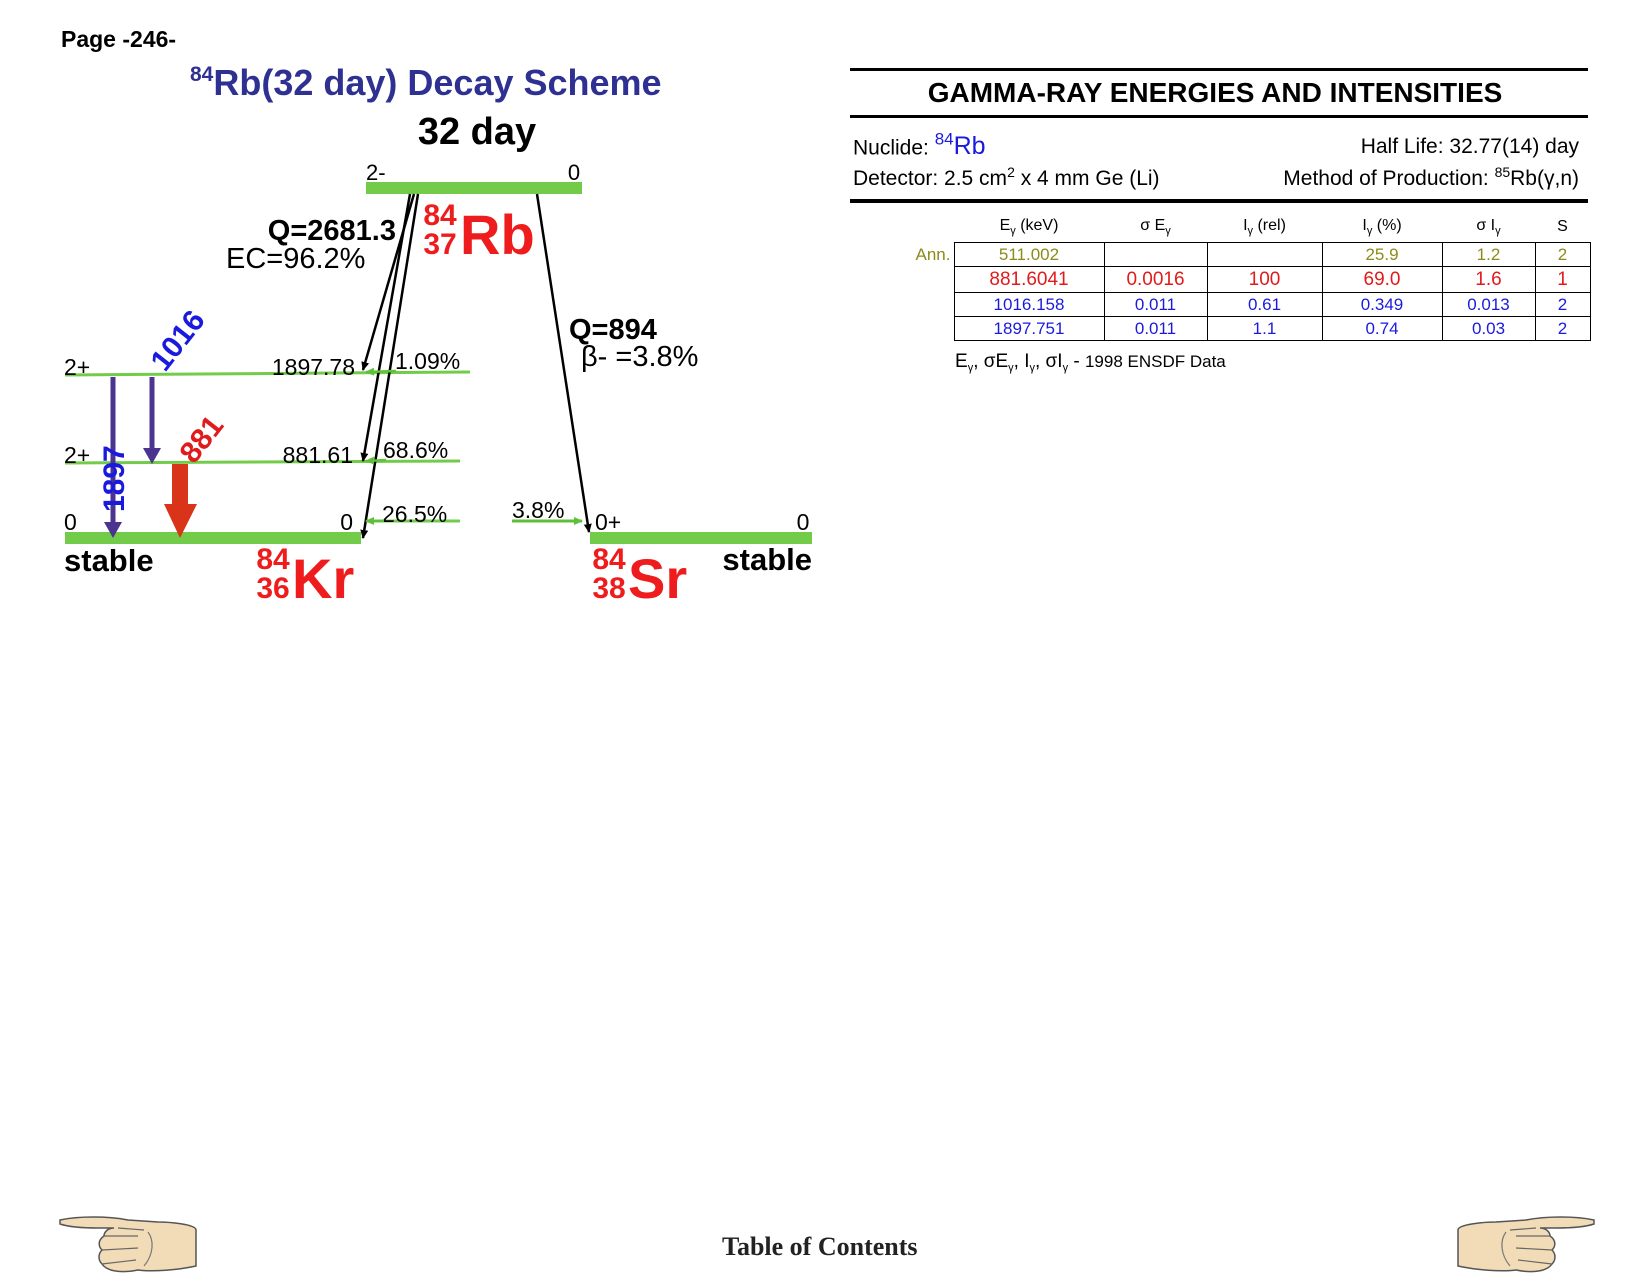  What do you see at coordinates (1155, 328) in the screenshot?
I see `table-cell: 0.011` at bounding box center [1155, 328].